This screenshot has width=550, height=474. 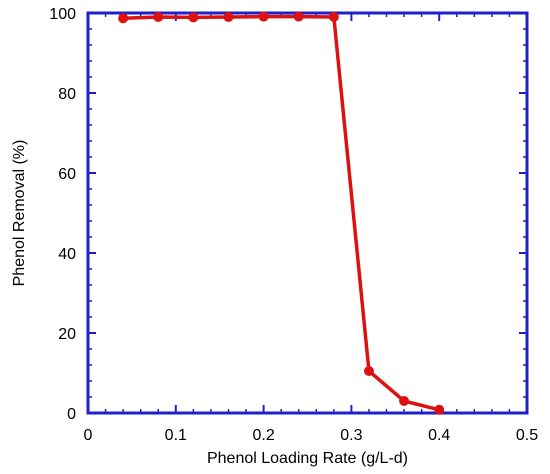 What do you see at coordinates (19, 213) in the screenshot?
I see `y-axis-label: Phenol Removal (%)` at bounding box center [19, 213].